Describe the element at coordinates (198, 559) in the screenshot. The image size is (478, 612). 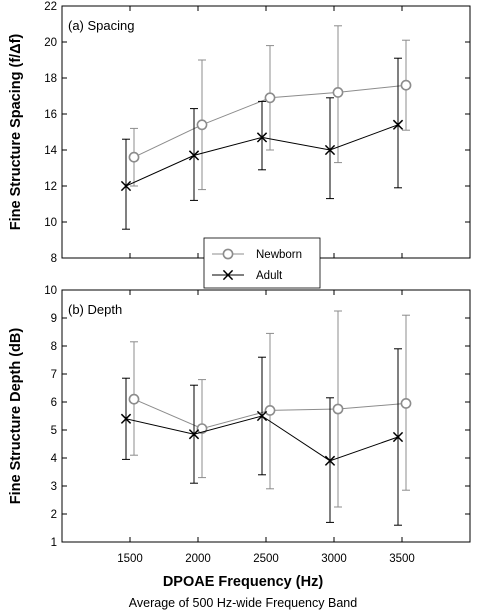
I see `x-tick-label: 2000` at that location.